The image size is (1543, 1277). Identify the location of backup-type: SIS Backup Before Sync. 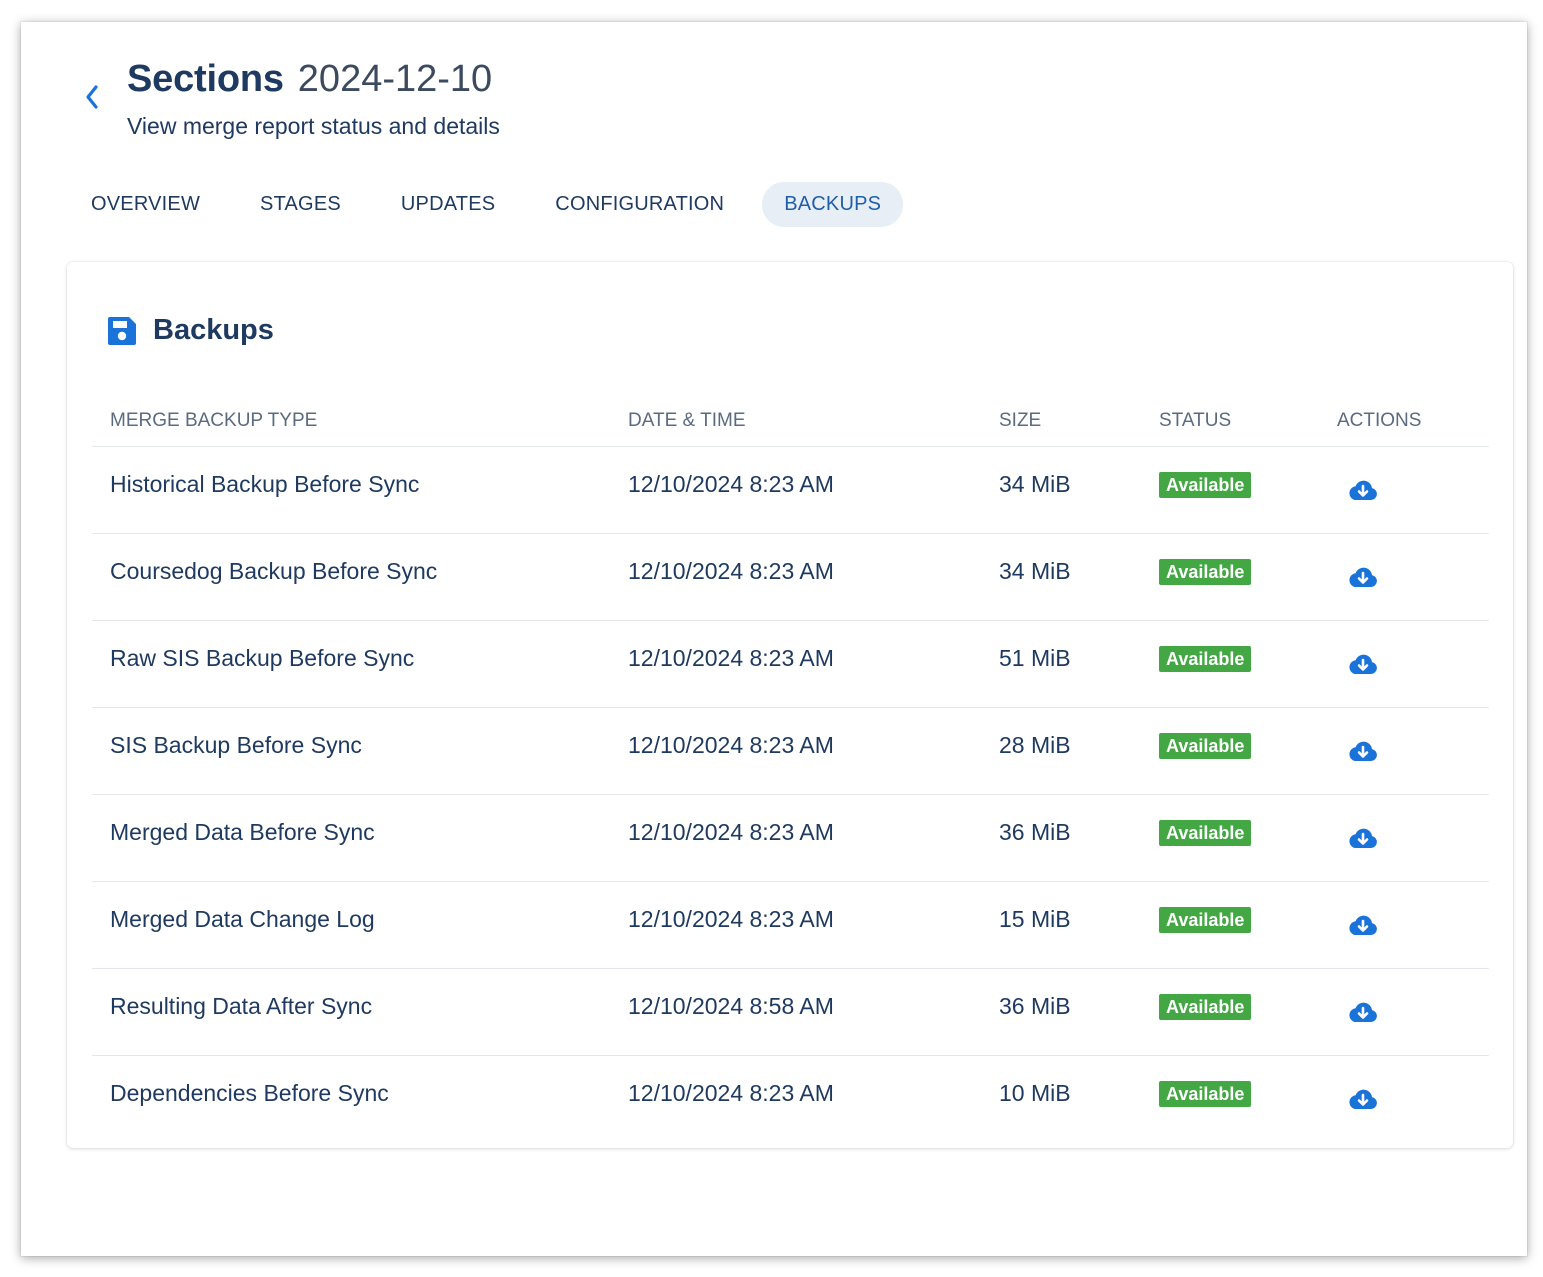
(236, 745).